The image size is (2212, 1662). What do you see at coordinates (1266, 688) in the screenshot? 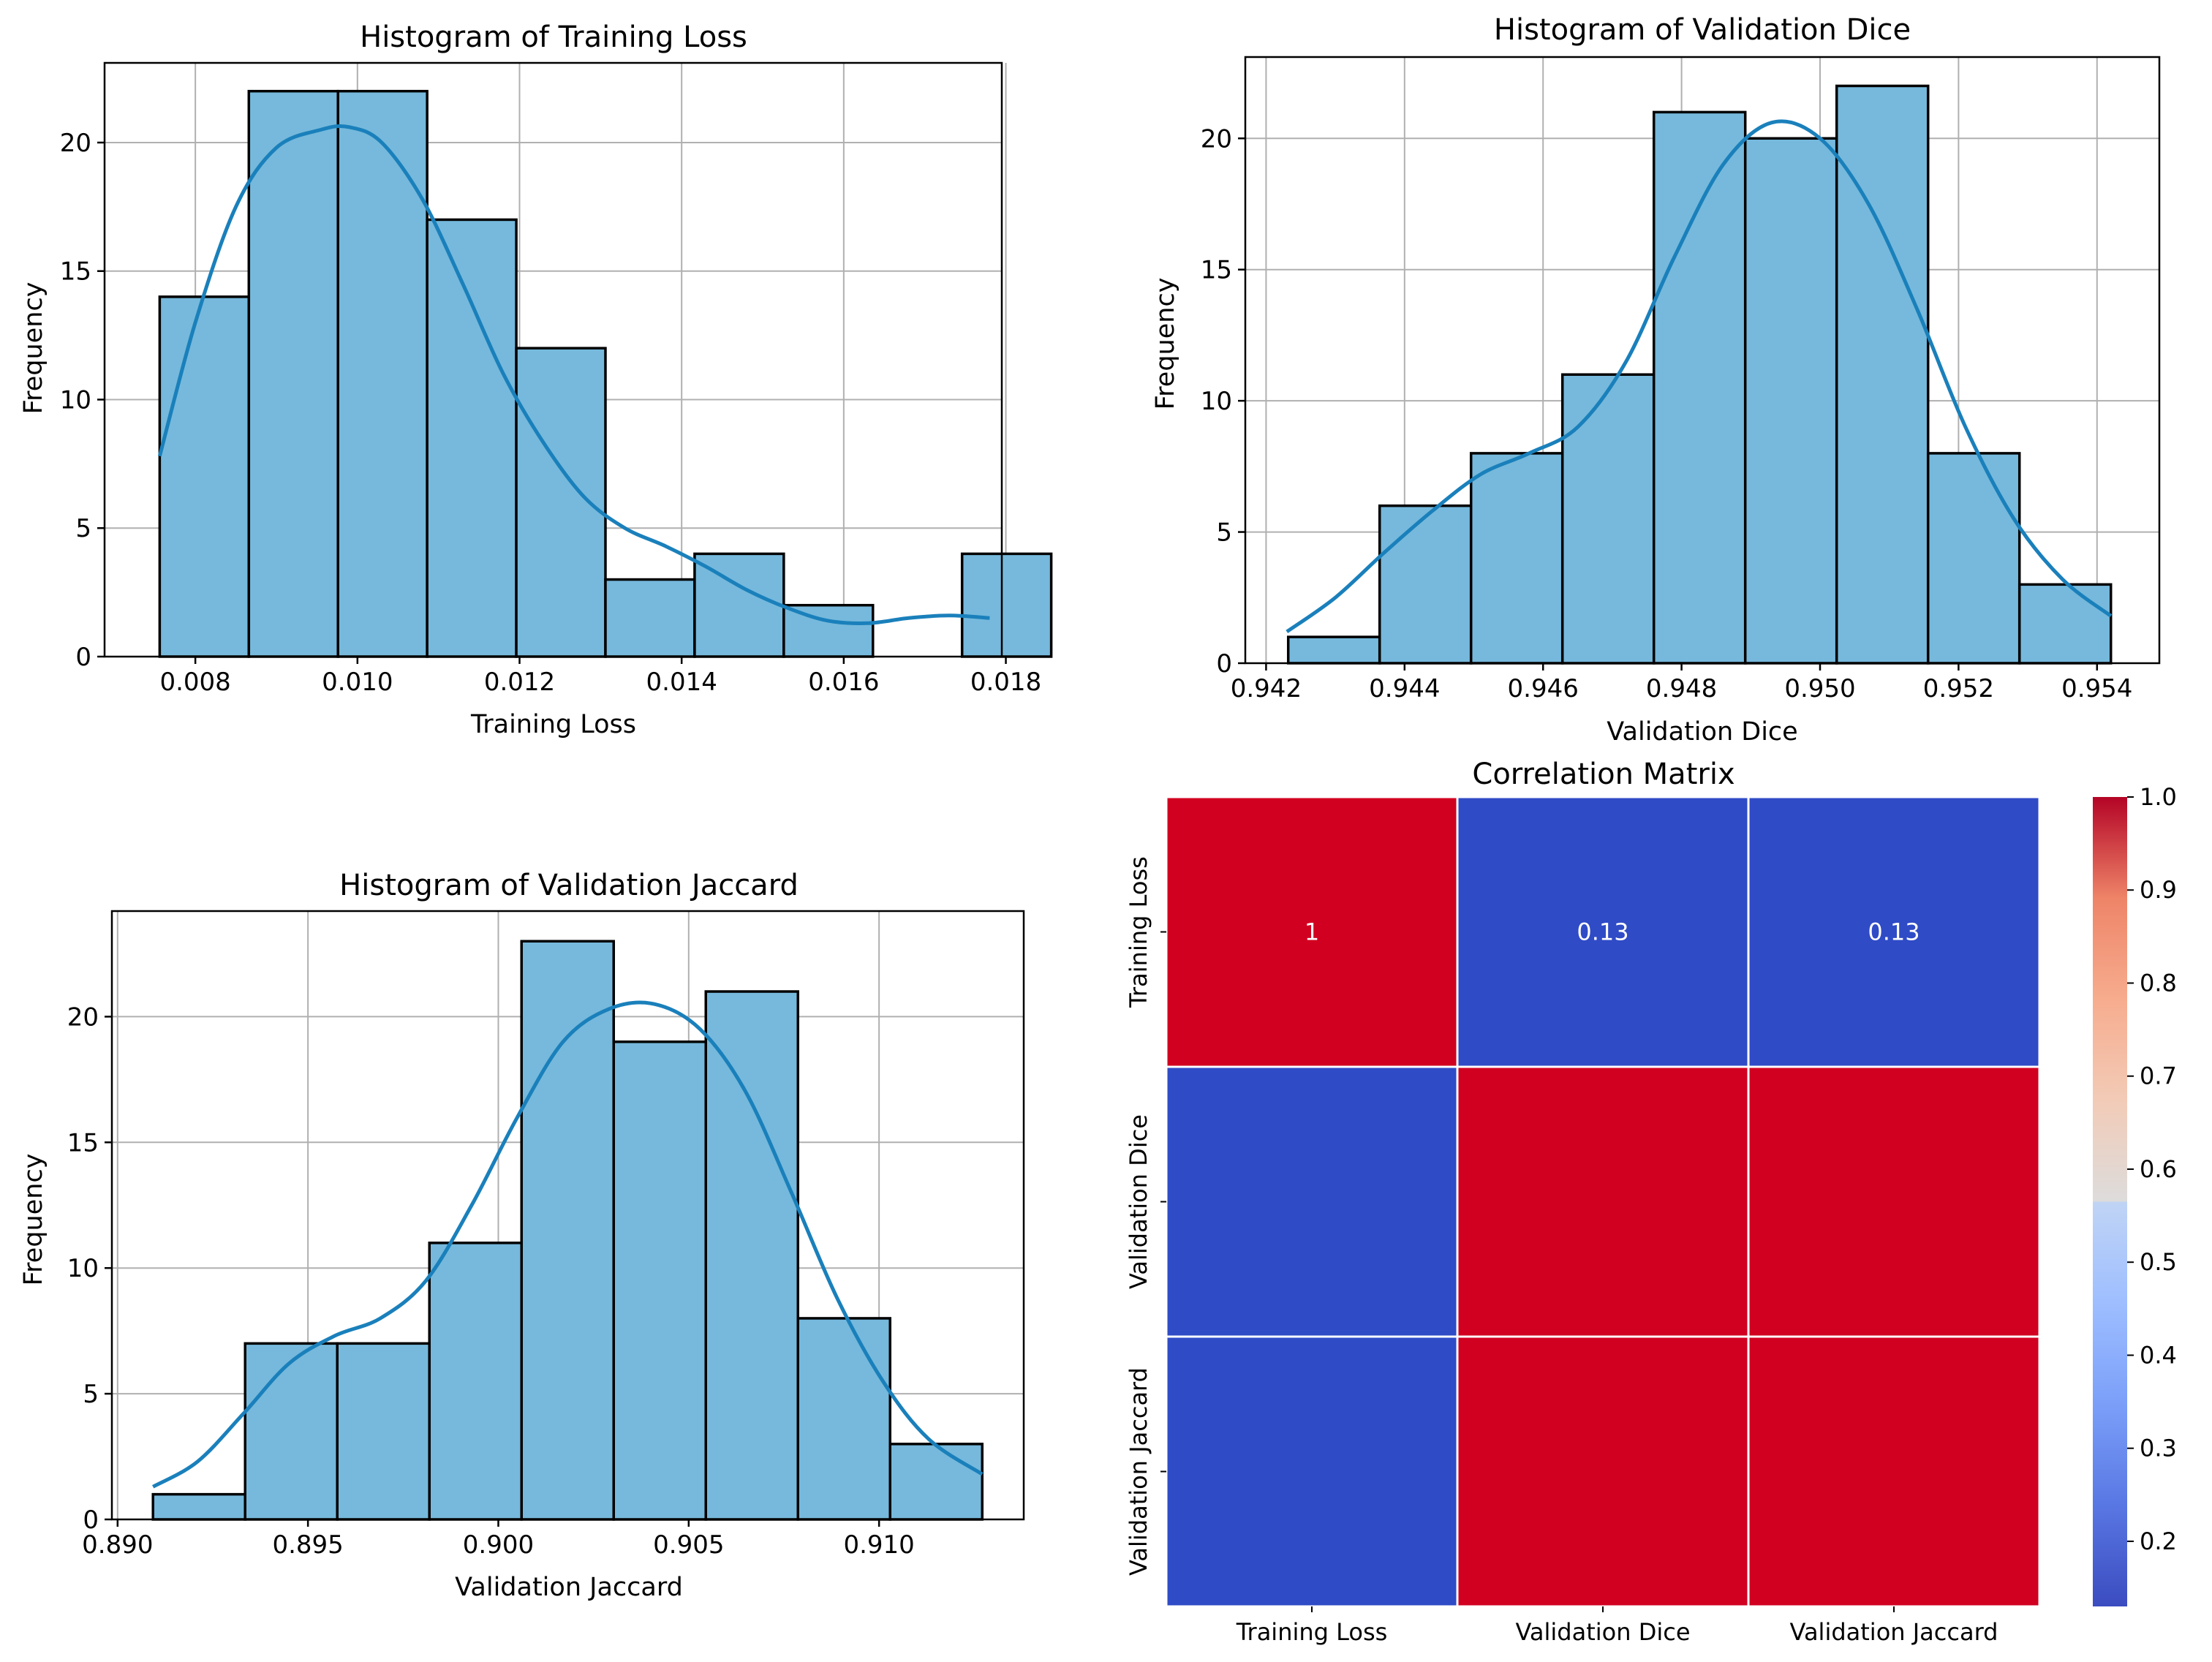
I see `x-tick-label: 0.942` at bounding box center [1266, 688].